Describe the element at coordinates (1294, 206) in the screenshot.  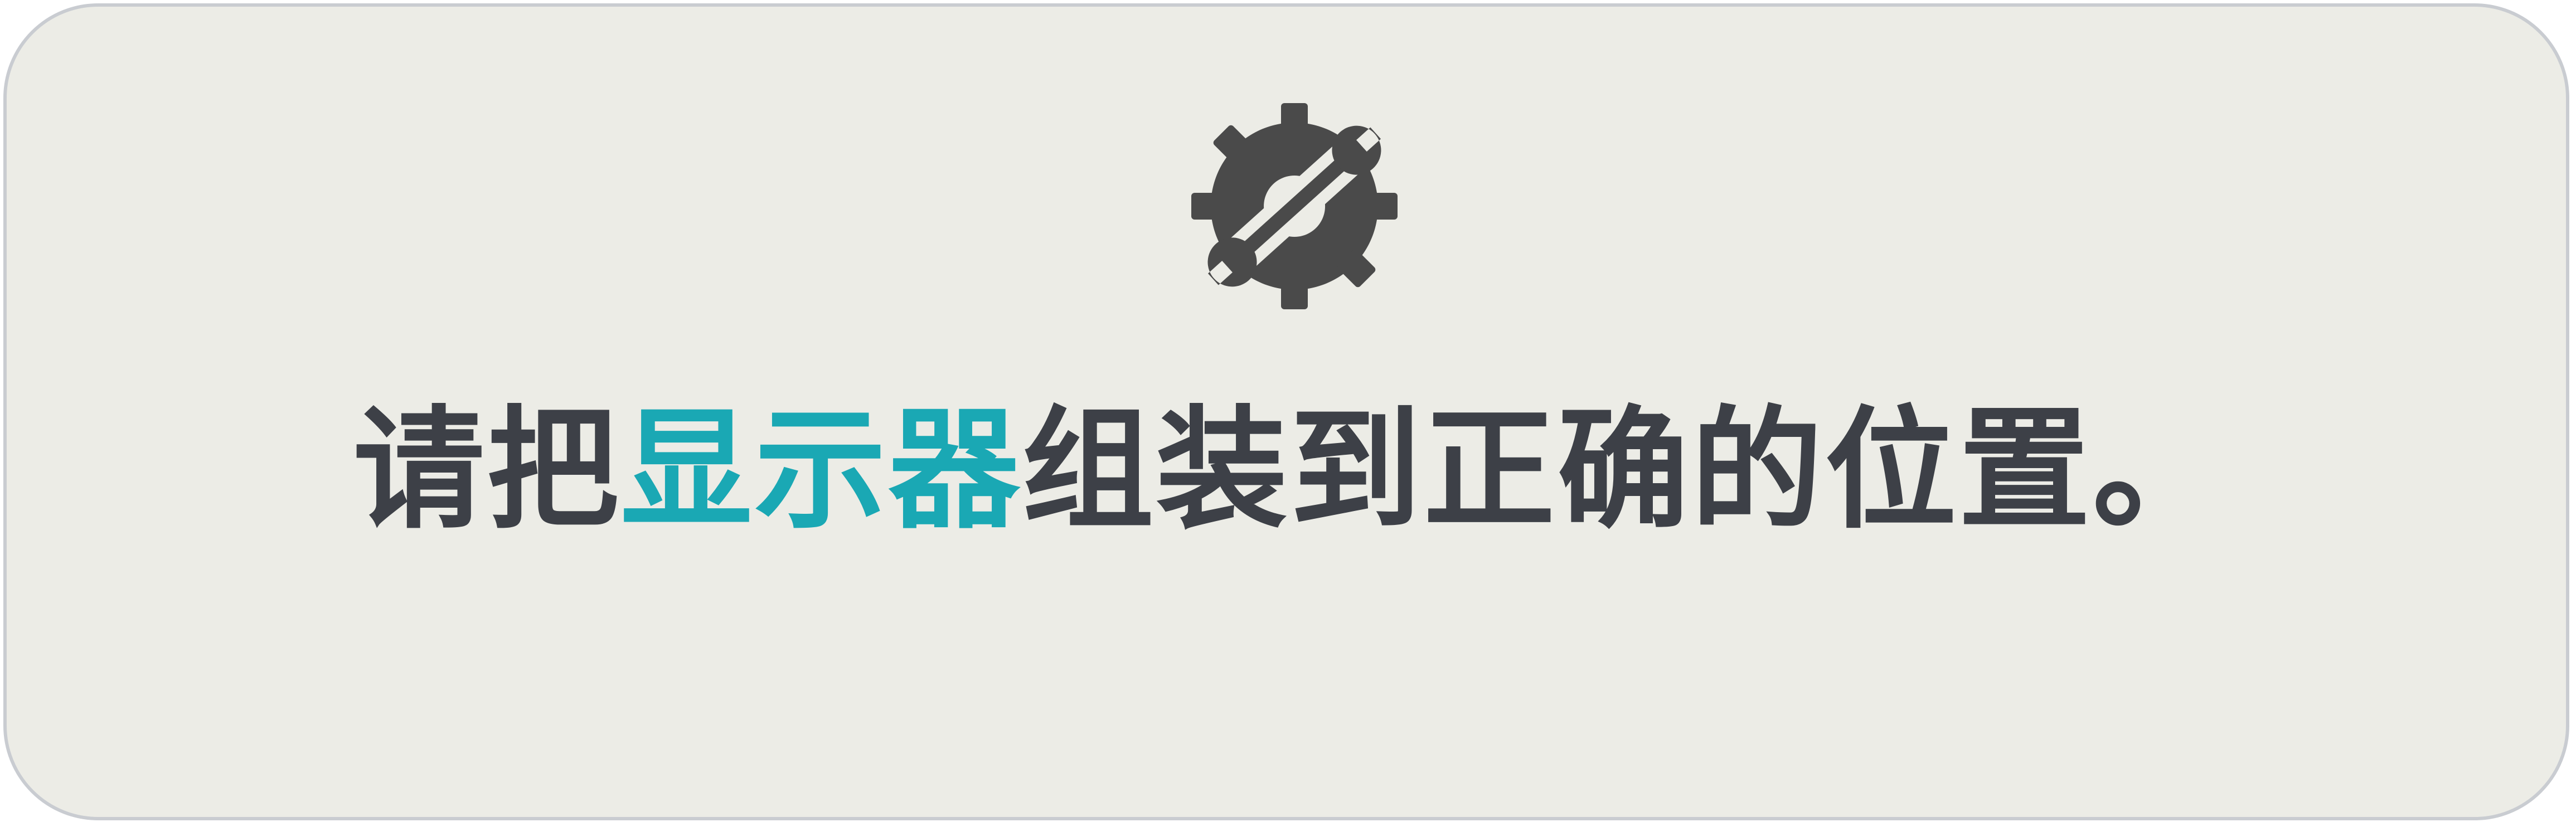
I see `gear-wrench-icon` at that location.